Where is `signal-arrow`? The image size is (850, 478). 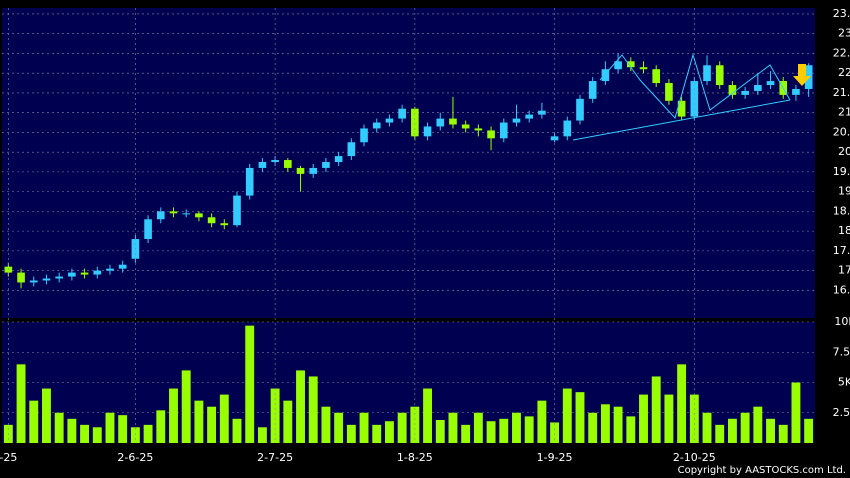 signal-arrow is located at coordinates (802, 75).